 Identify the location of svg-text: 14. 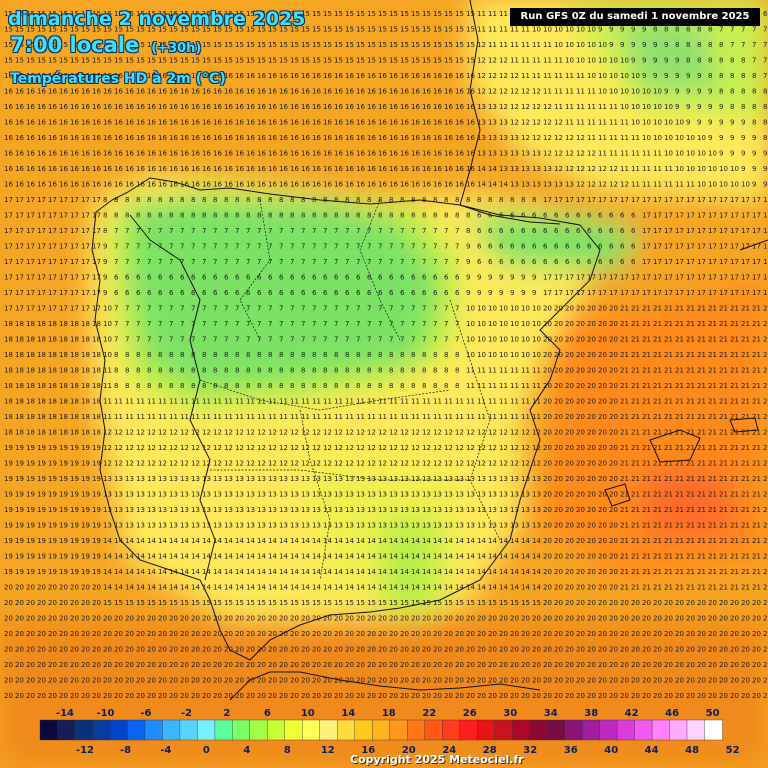
(228, 541).